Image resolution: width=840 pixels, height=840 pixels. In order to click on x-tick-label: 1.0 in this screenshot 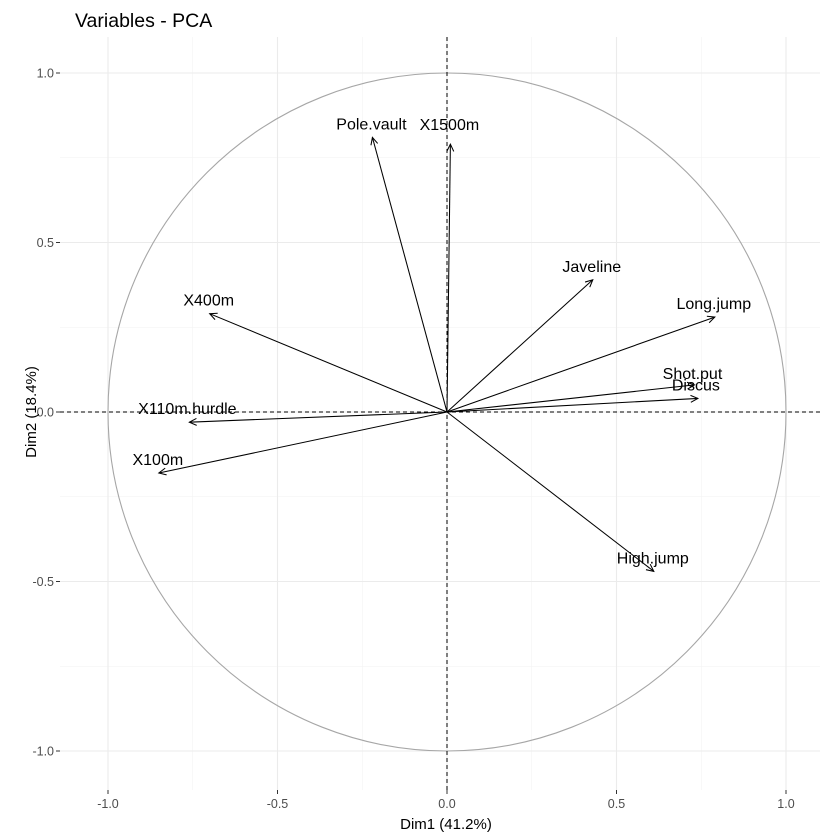, I will do `click(785, 804)`.